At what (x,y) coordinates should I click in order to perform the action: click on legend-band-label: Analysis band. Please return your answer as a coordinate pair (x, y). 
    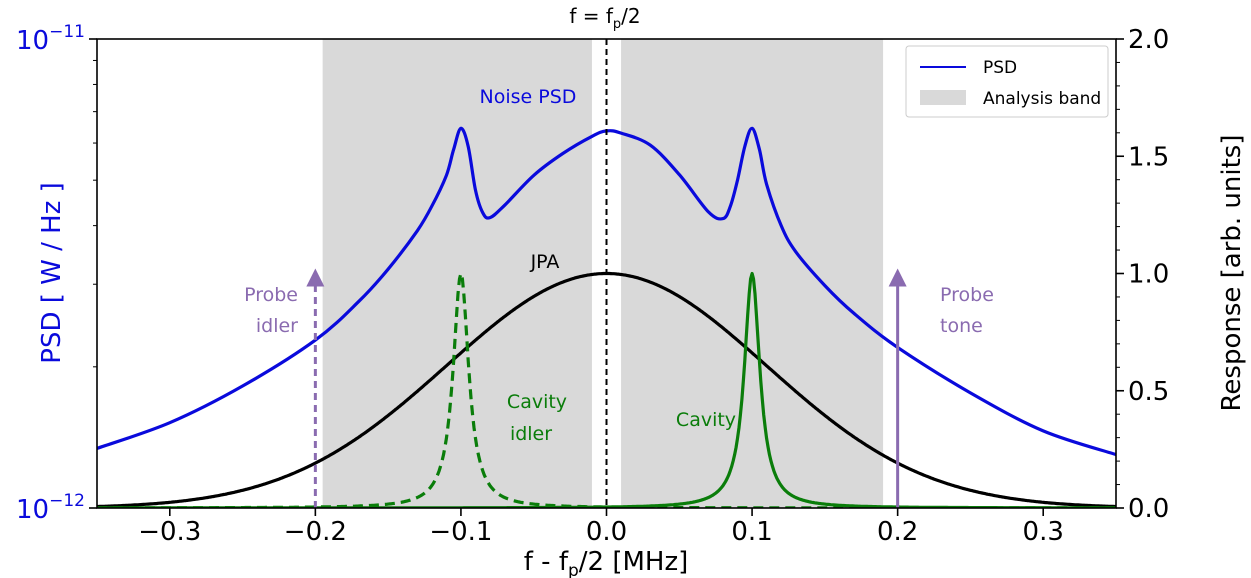
    Looking at the image, I should click on (1042, 99).